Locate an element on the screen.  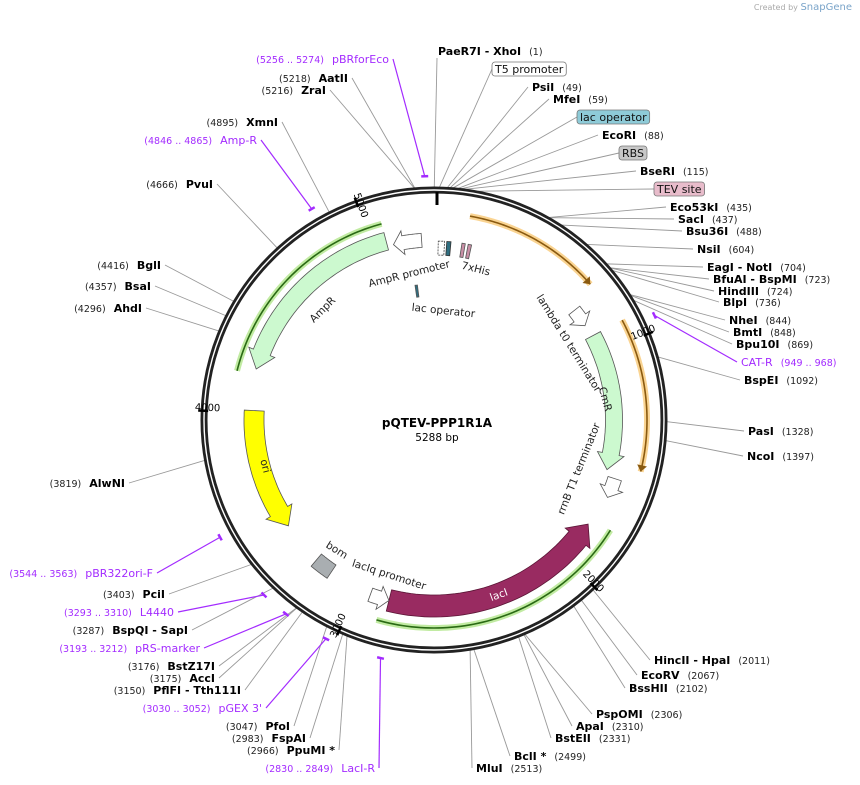
feature-tag-t5-promoter: T5 promoter is located at coordinates (529, 69).